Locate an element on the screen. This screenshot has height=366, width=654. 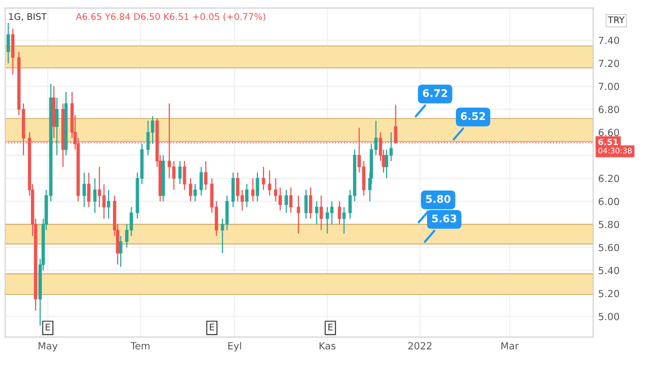
x-tick-label: May is located at coordinates (48, 347).